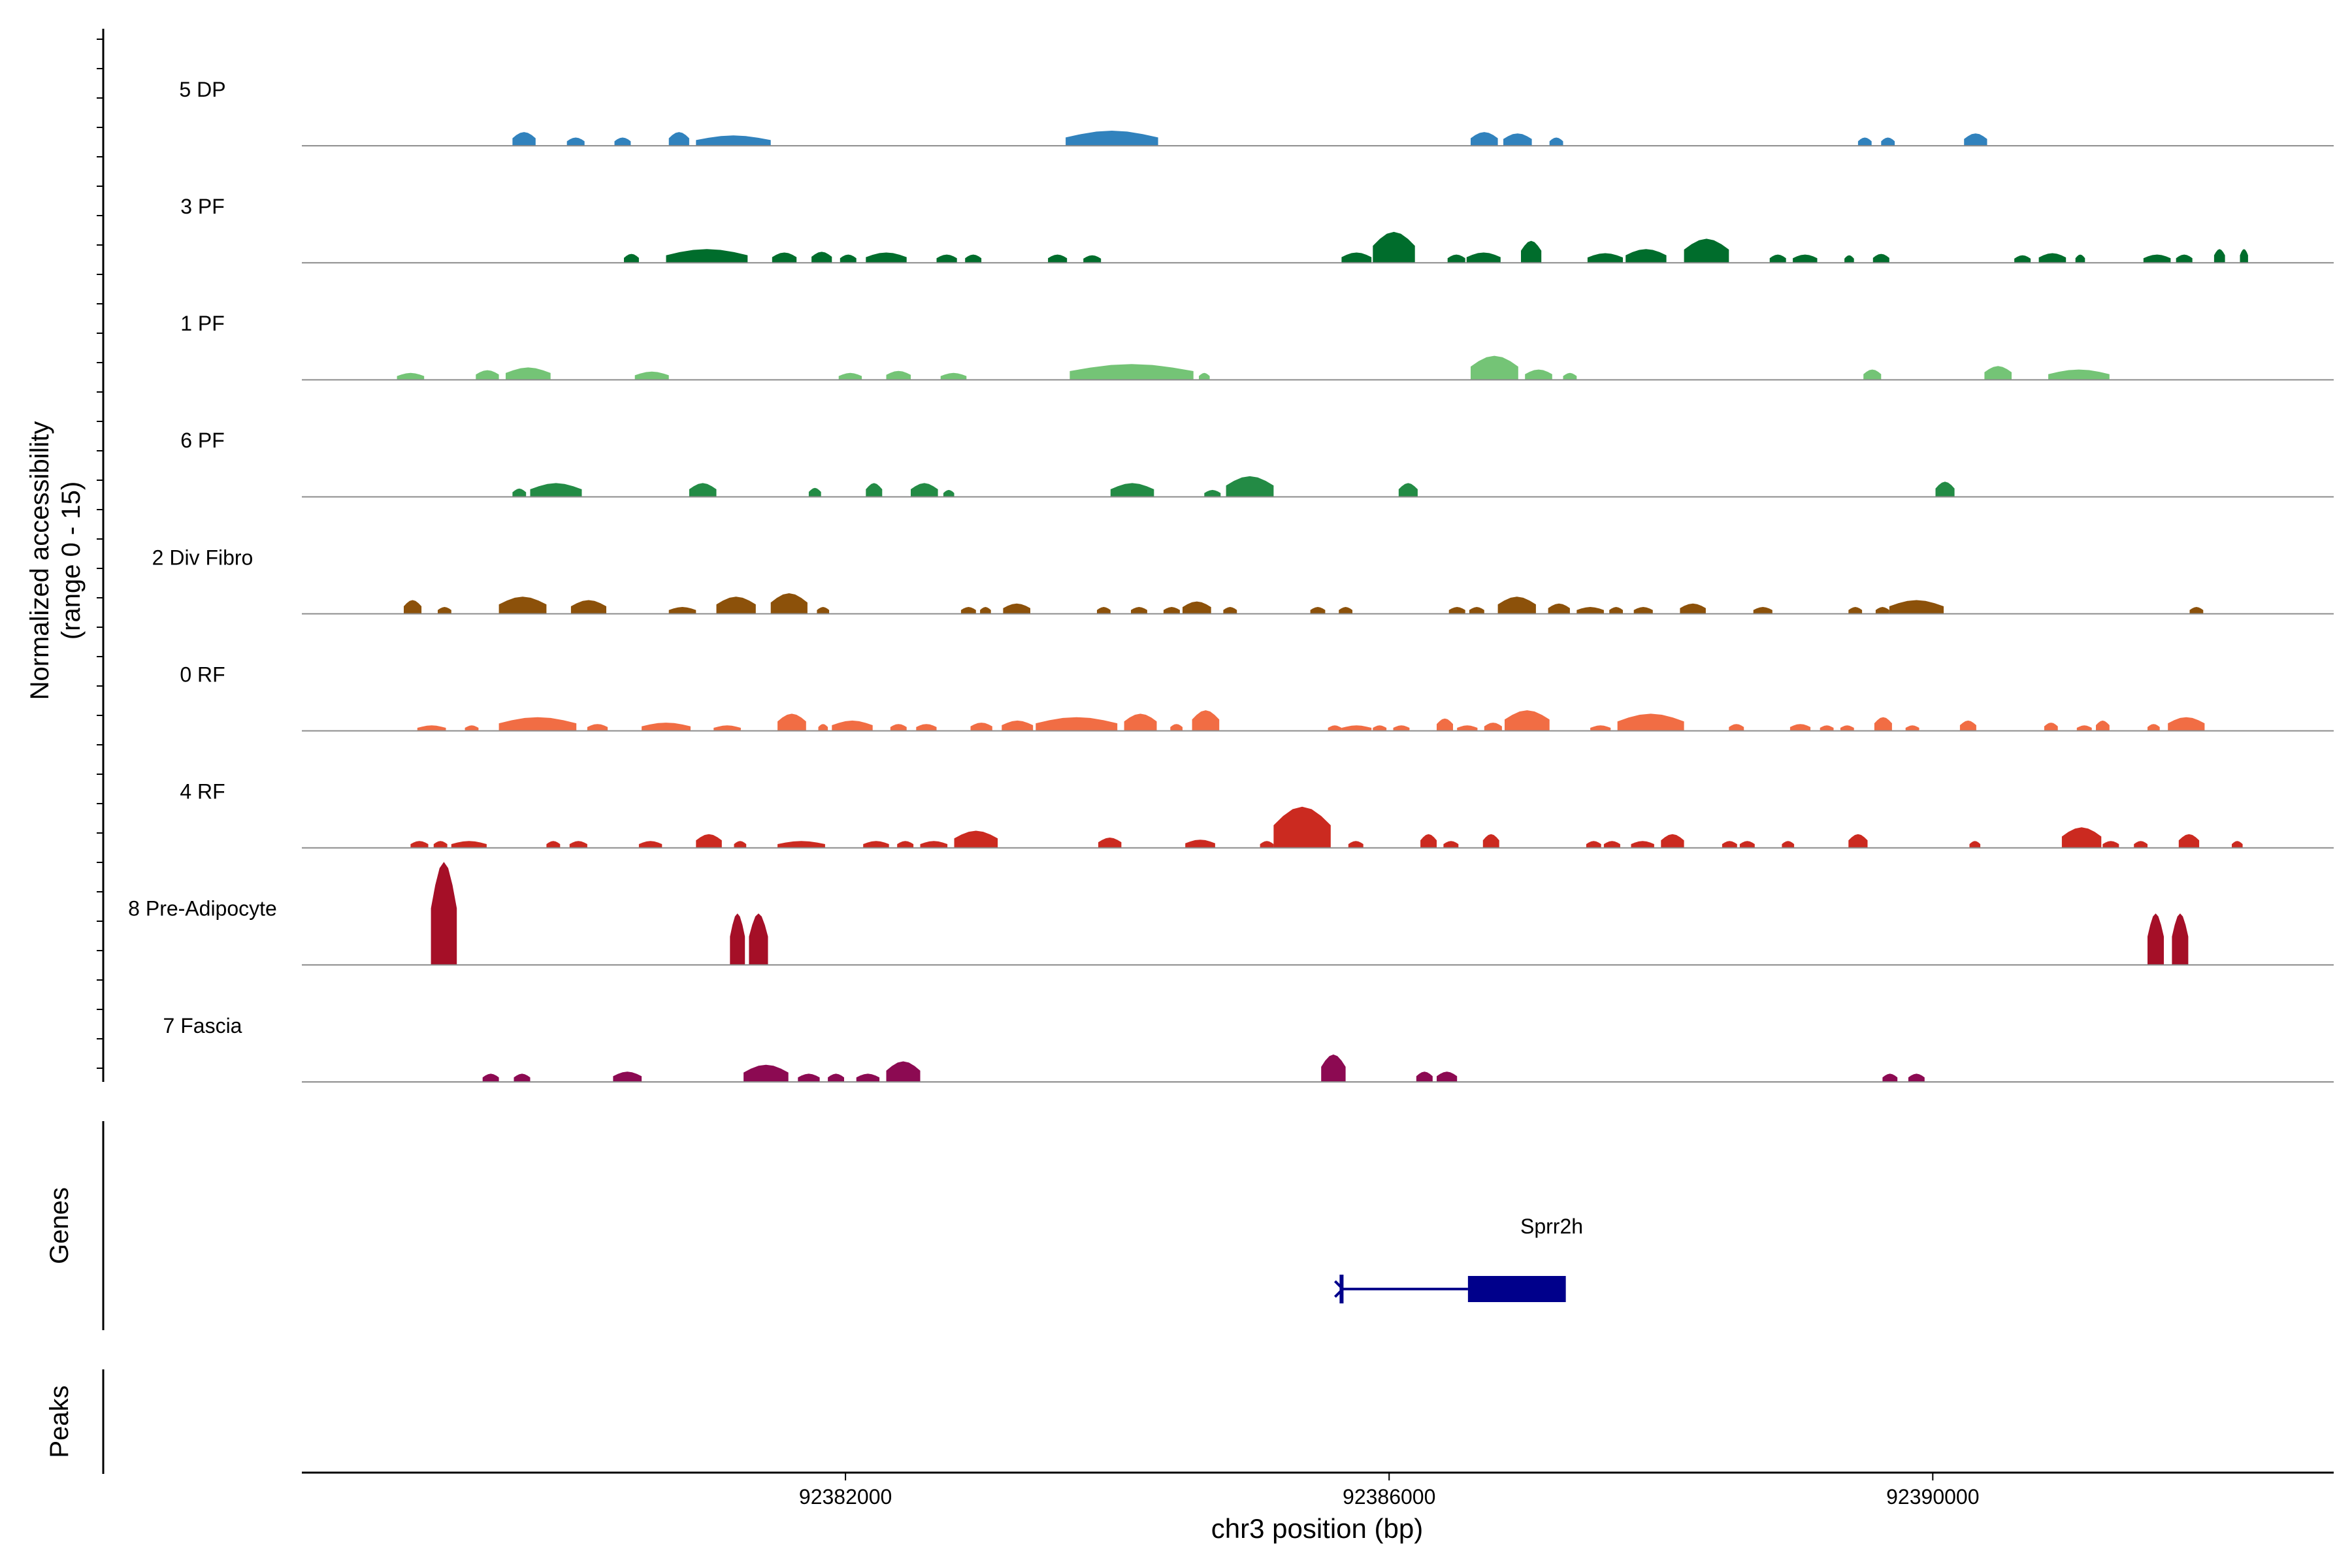 The height and width of the screenshot is (1568, 2352). What do you see at coordinates (1516, 1289) in the screenshot?
I see `gene-exon` at bounding box center [1516, 1289].